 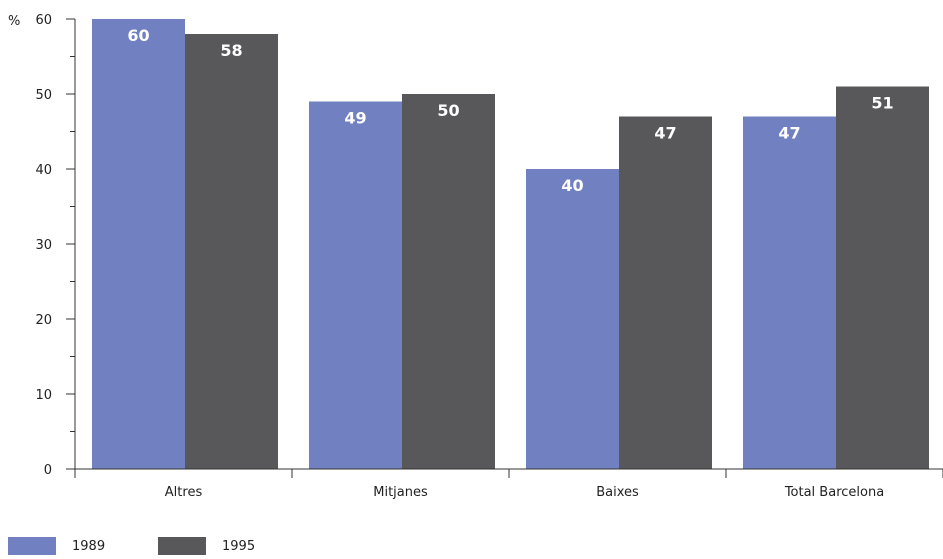 I want to click on x-category-label: Total Barcelona, so click(x=834, y=492).